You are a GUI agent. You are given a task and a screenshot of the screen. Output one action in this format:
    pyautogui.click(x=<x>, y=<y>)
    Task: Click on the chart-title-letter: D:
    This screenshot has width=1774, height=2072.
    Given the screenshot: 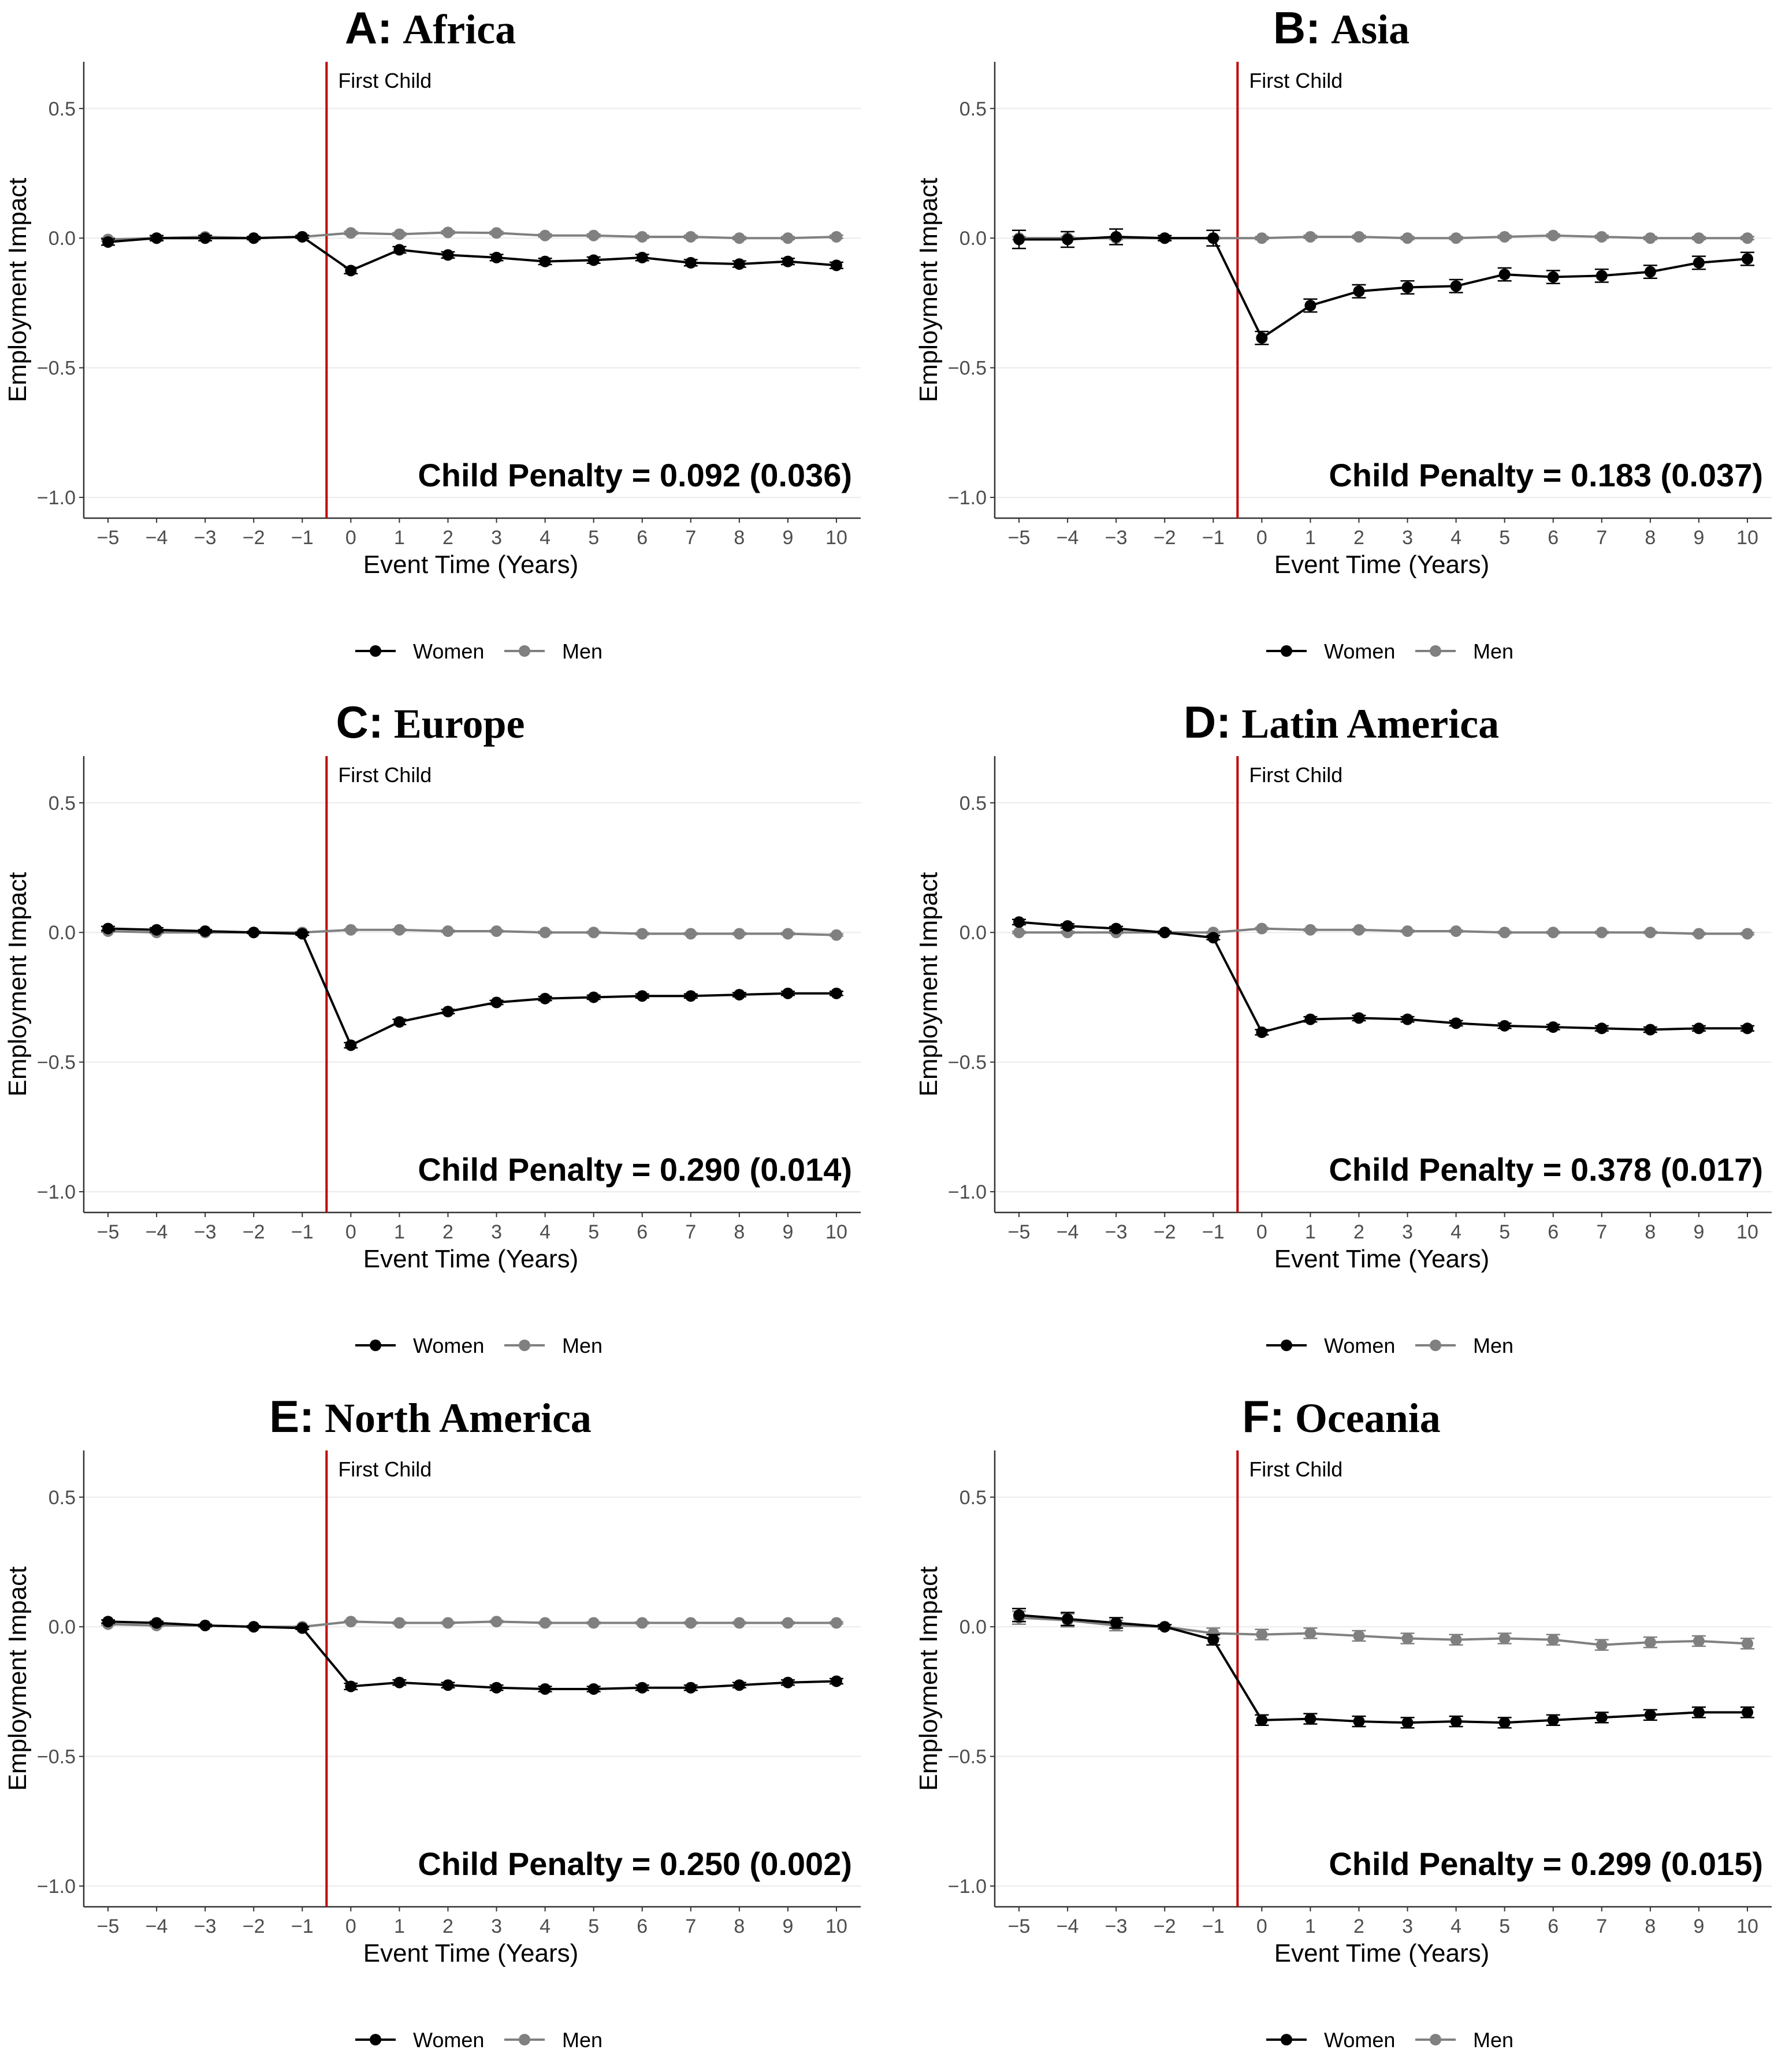 What is the action you would take?
    pyautogui.click(x=1207, y=722)
    